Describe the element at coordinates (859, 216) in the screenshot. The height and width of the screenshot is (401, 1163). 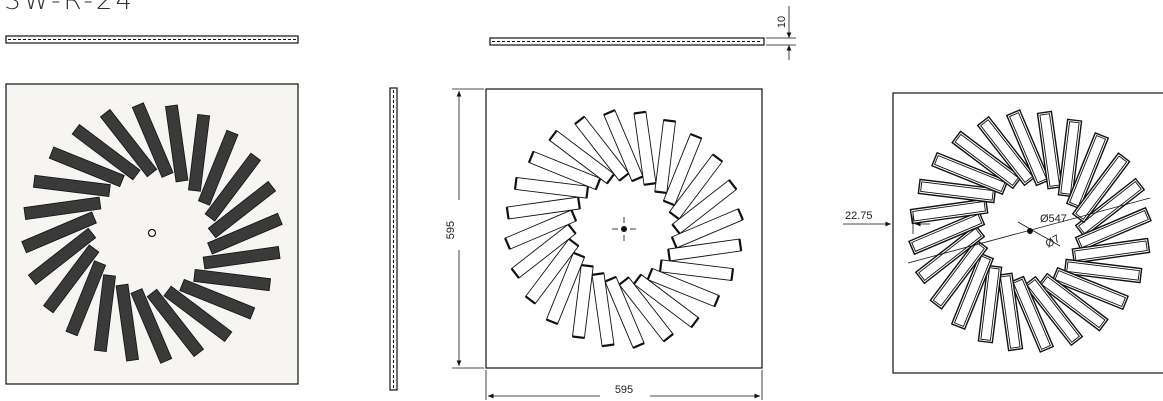
I see `edge-offset-label: 22.75` at that location.